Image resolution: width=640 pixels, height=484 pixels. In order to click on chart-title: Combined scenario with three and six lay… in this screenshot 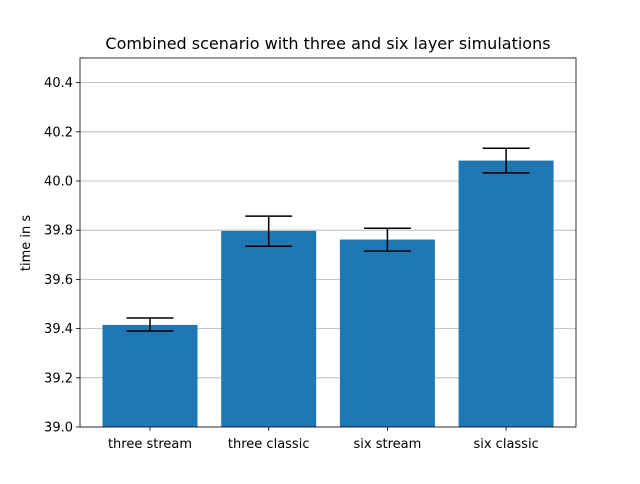, I will do `click(327, 43)`.